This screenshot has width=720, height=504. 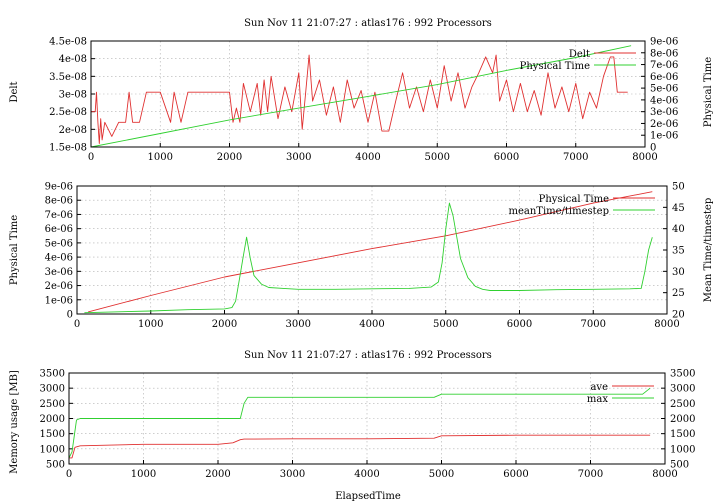 I want to click on panel-1-legend: Delt Physical Time, so click(x=578, y=60).